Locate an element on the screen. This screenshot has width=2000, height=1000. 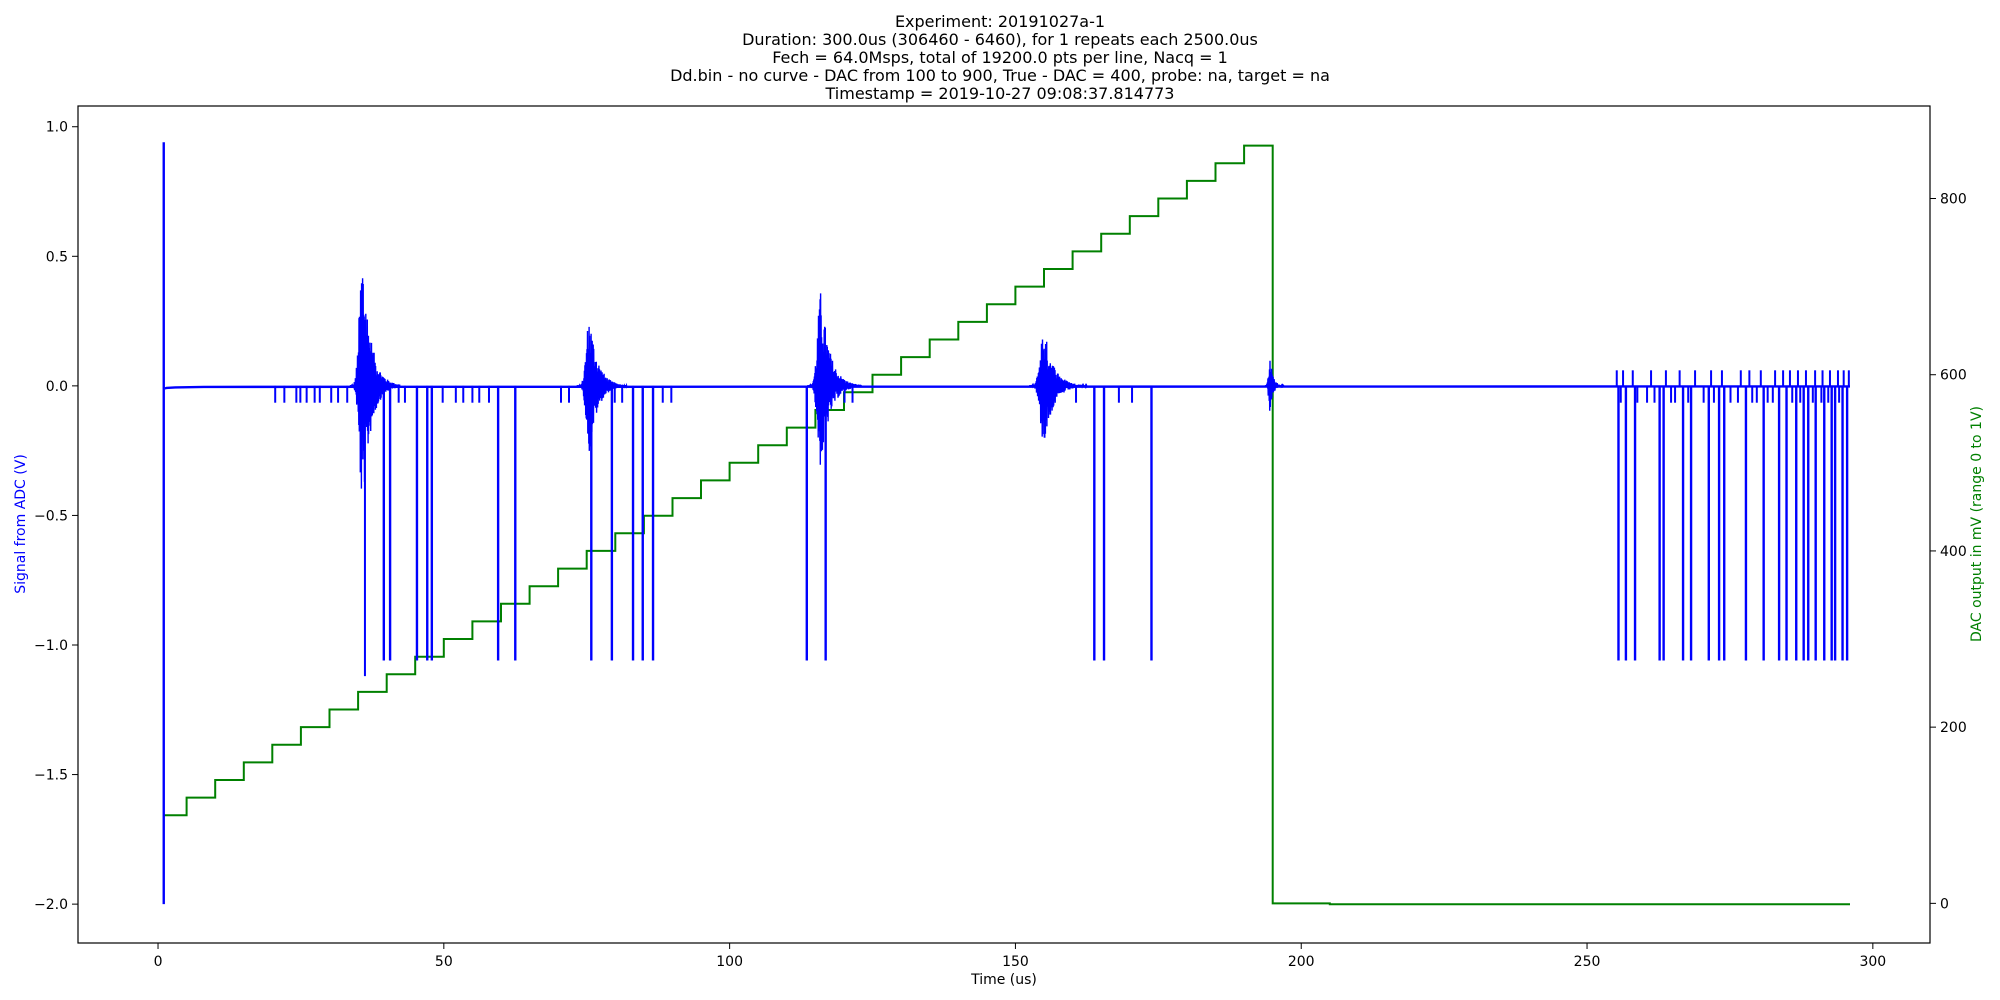
left-y-axis-ticks: 1.0 0.5 0.0 −0.5 −1.0 −1.5 −2.0 is located at coordinates (56, 516).